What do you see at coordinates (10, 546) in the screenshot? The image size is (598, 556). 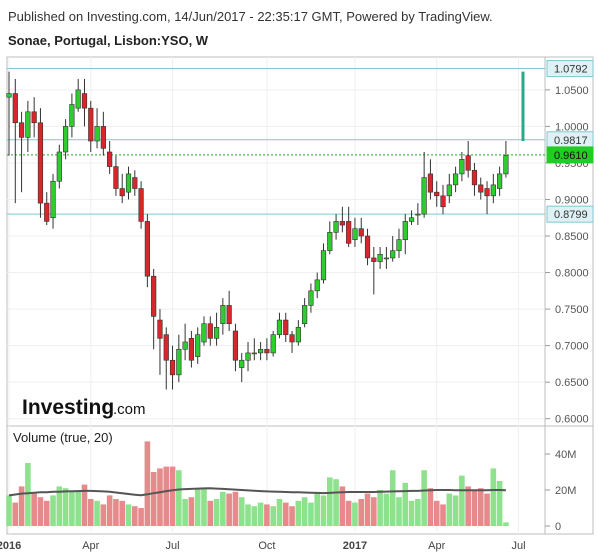 I see `x-tick-label: 2016` at bounding box center [10, 546].